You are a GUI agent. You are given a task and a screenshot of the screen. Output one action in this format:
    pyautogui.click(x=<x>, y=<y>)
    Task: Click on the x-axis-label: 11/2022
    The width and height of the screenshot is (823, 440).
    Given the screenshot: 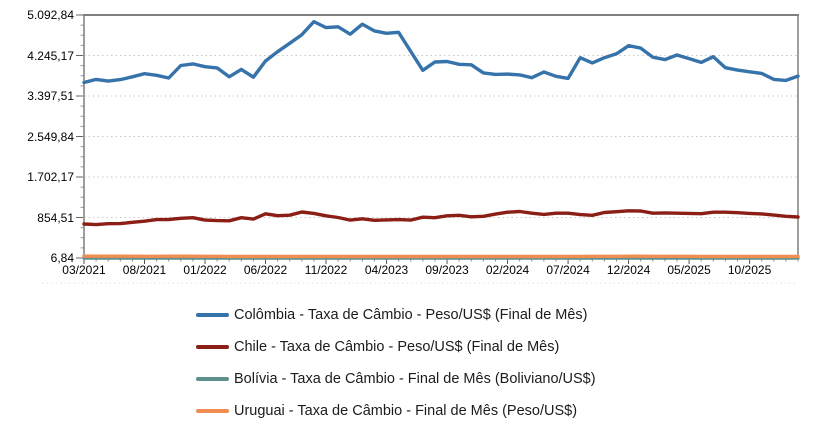 What is the action you would take?
    pyautogui.click(x=326, y=270)
    